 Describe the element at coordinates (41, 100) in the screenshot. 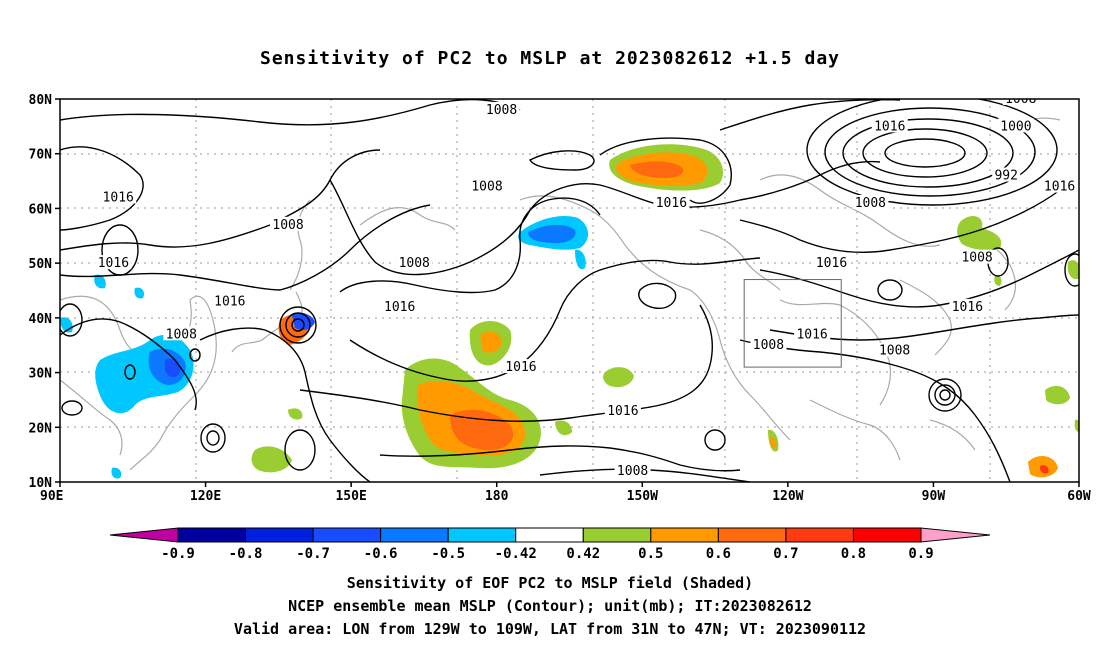

I see `lat-label: 80N` at that location.